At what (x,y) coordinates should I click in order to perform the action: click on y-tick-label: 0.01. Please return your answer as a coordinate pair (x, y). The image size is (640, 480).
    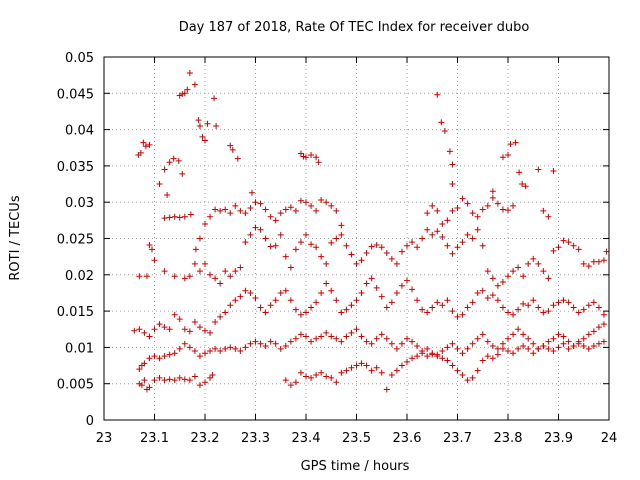
    Looking at the image, I should click on (79, 348).